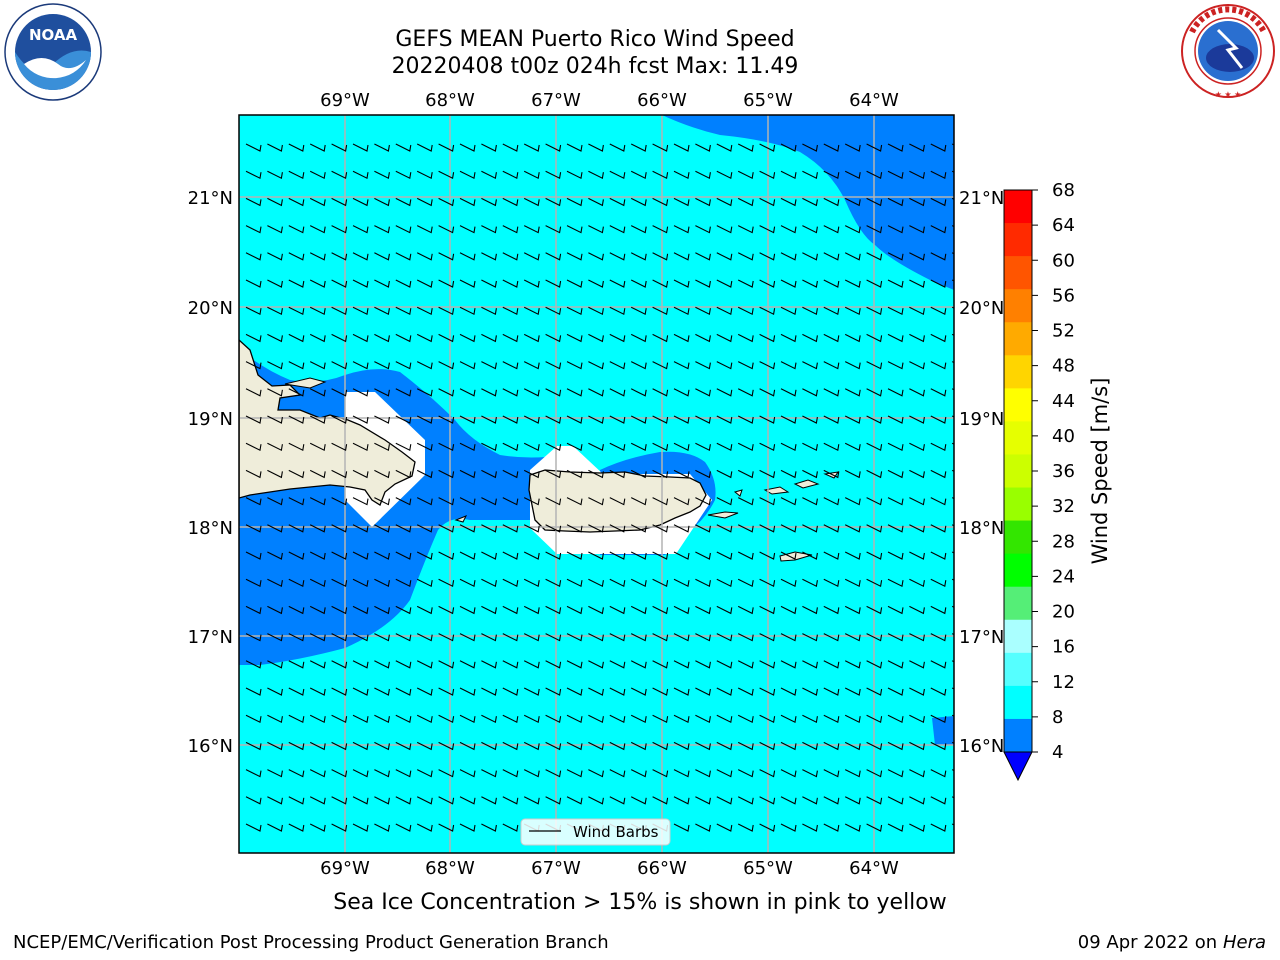 This screenshot has height=960, width=1280. What do you see at coordinates (981, 198) in the screenshot?
I see `lat-label: 21°N` at bounding box center [981, 198].